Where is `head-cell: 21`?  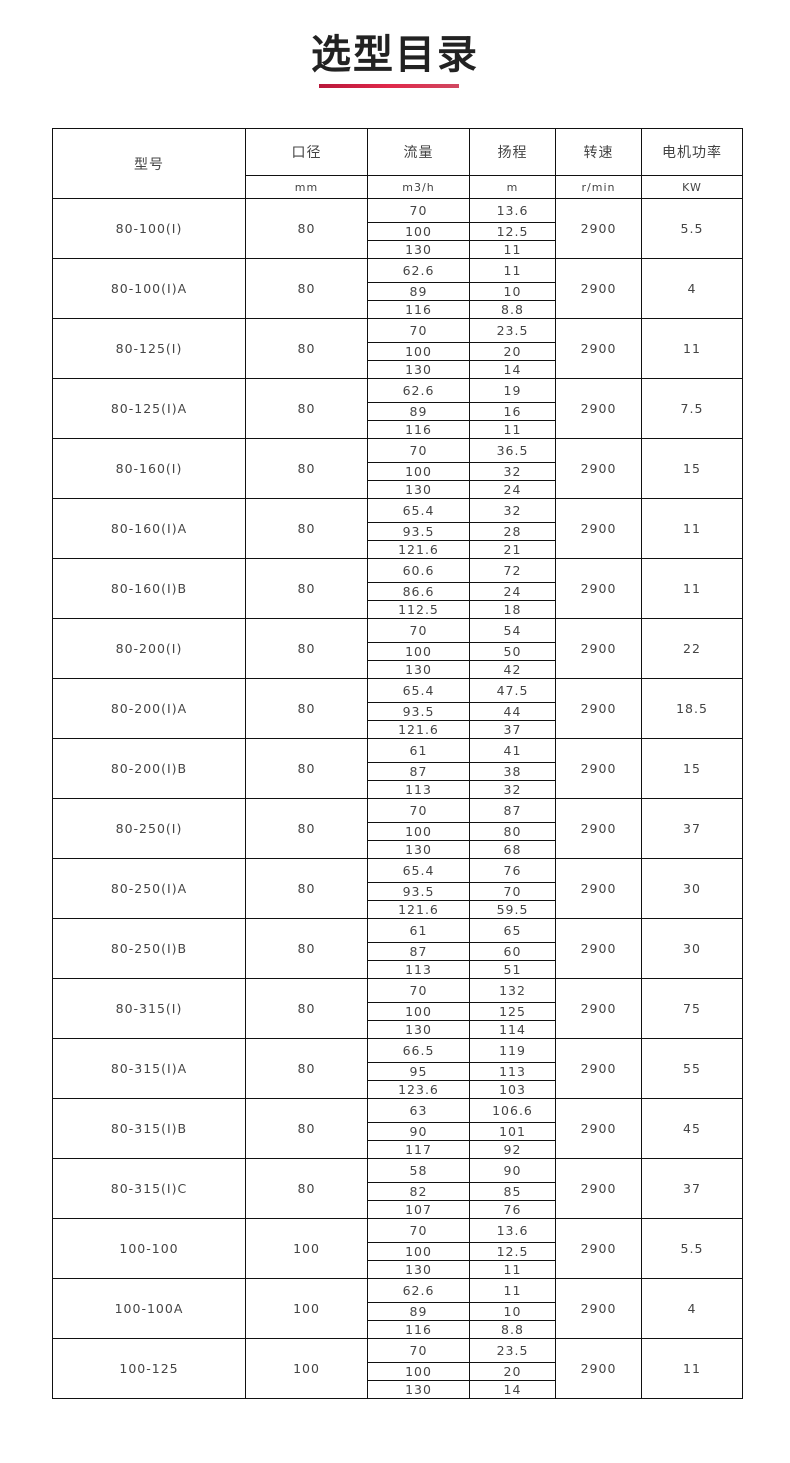
head-cell: 21 is located at coordinates (512, 549).